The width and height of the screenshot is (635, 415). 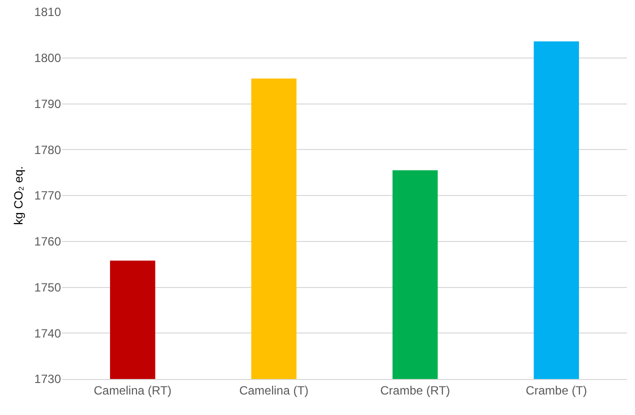 What do you see at coordinates (48, 379) in the screenshot?
I see `y-tick-label: 1730` at bounding box center [48, 379].